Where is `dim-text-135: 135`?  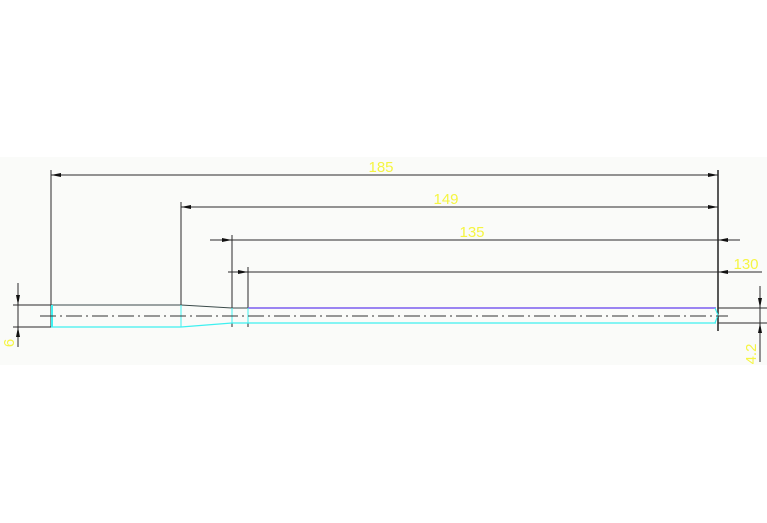
dim-text-135: 135 is located at coordinates (471, 232).